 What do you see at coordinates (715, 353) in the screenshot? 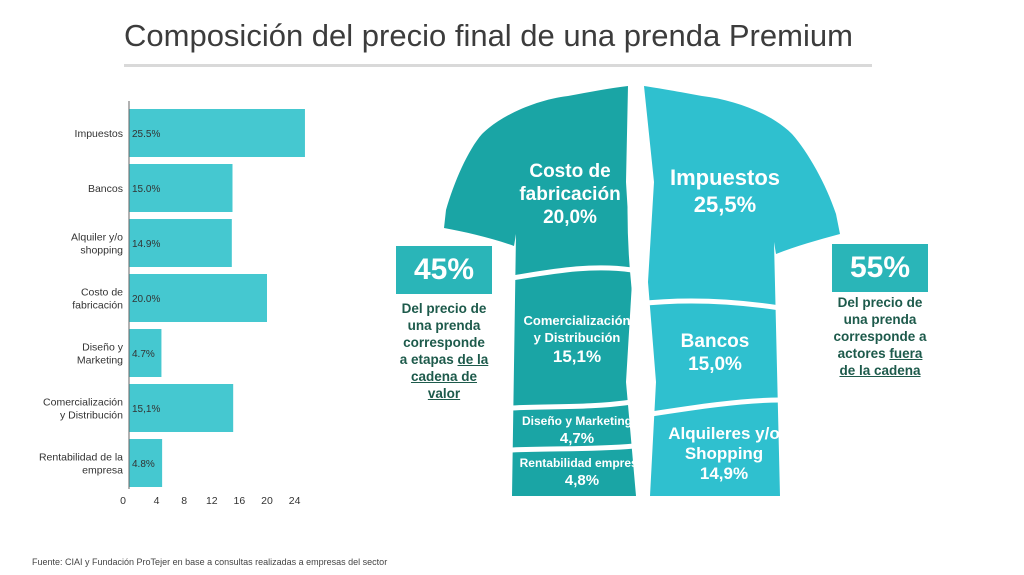
I see `shirt-label-bancos: Bancos 15,0%` at bounding box center [715, 353].